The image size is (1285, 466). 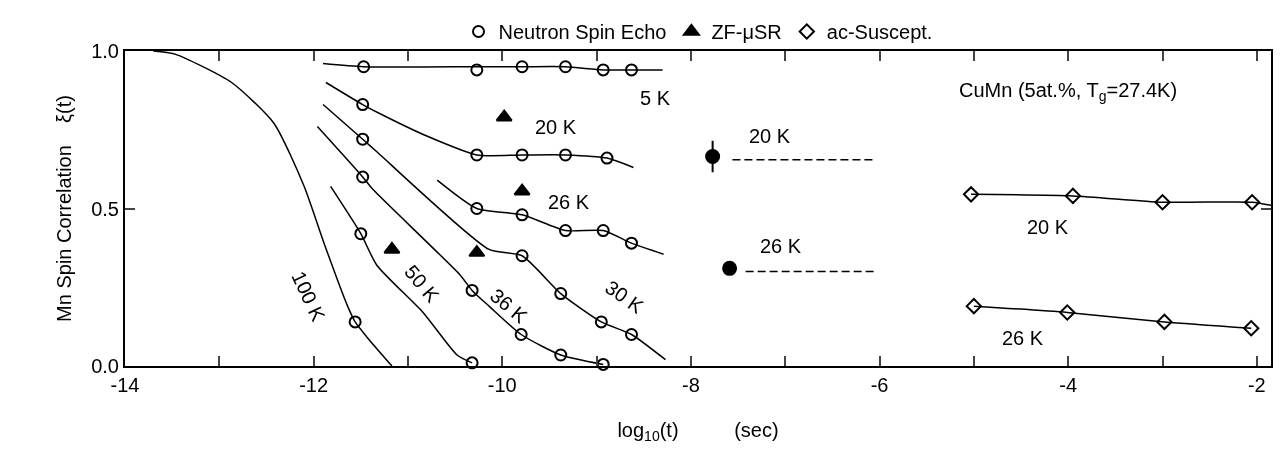 I want to click on legend-label: Neutron Spin Echo, so click(x=582, y=32).